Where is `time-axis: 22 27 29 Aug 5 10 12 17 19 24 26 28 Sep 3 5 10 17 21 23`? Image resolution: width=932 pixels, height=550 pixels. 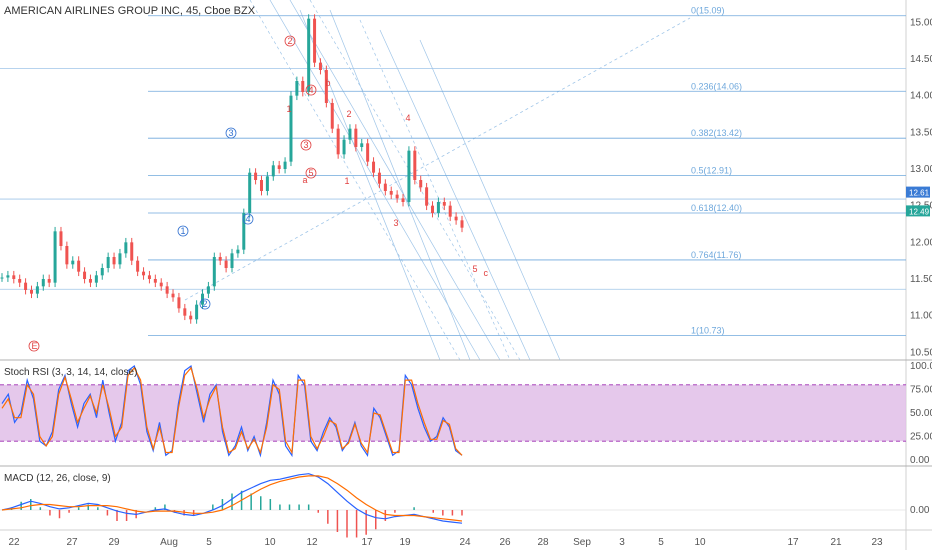
time-axis: 22 27 29 Aug 5 10 12 17 19 24 26 28 Sep 3 5 10 17 21 23 is located at coordinates (445, 542).